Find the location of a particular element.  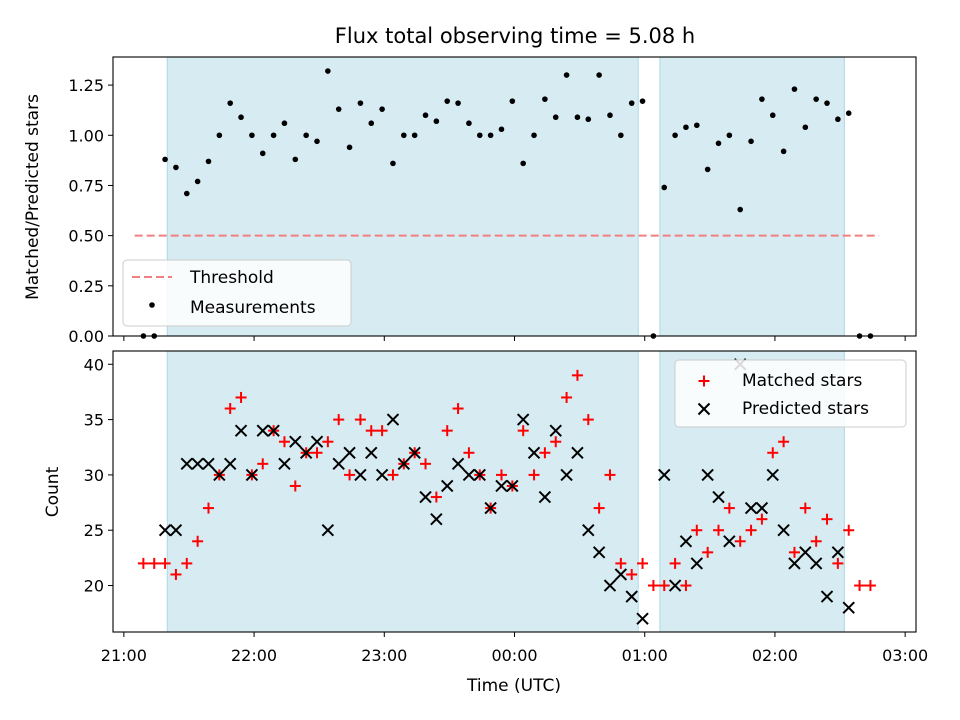

y-tick-label: 25 is located at coordinates (94, 530).